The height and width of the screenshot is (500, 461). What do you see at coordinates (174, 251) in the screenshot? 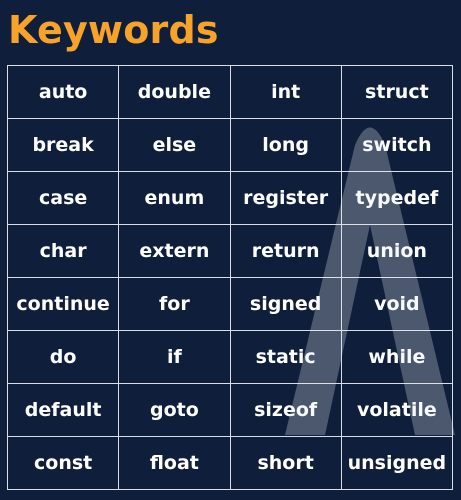
I see `keyword-cell: extern` at bounding box center [174, 251].